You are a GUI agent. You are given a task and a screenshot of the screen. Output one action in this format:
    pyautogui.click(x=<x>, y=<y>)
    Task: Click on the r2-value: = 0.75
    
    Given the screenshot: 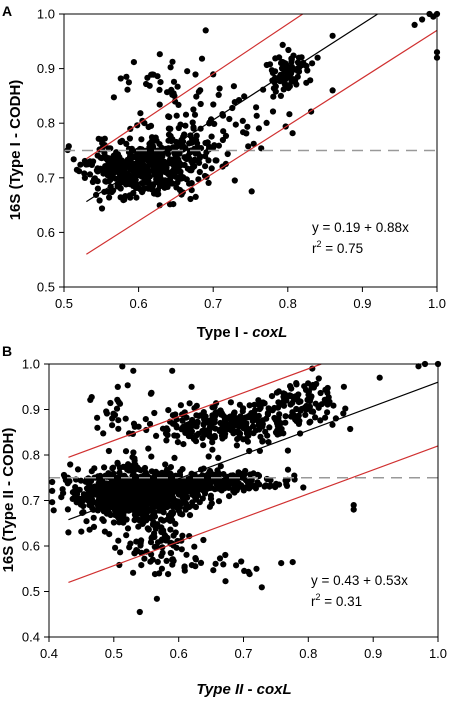 What is the action you would take?
    pyautogui.click(x=343, y=248)
    